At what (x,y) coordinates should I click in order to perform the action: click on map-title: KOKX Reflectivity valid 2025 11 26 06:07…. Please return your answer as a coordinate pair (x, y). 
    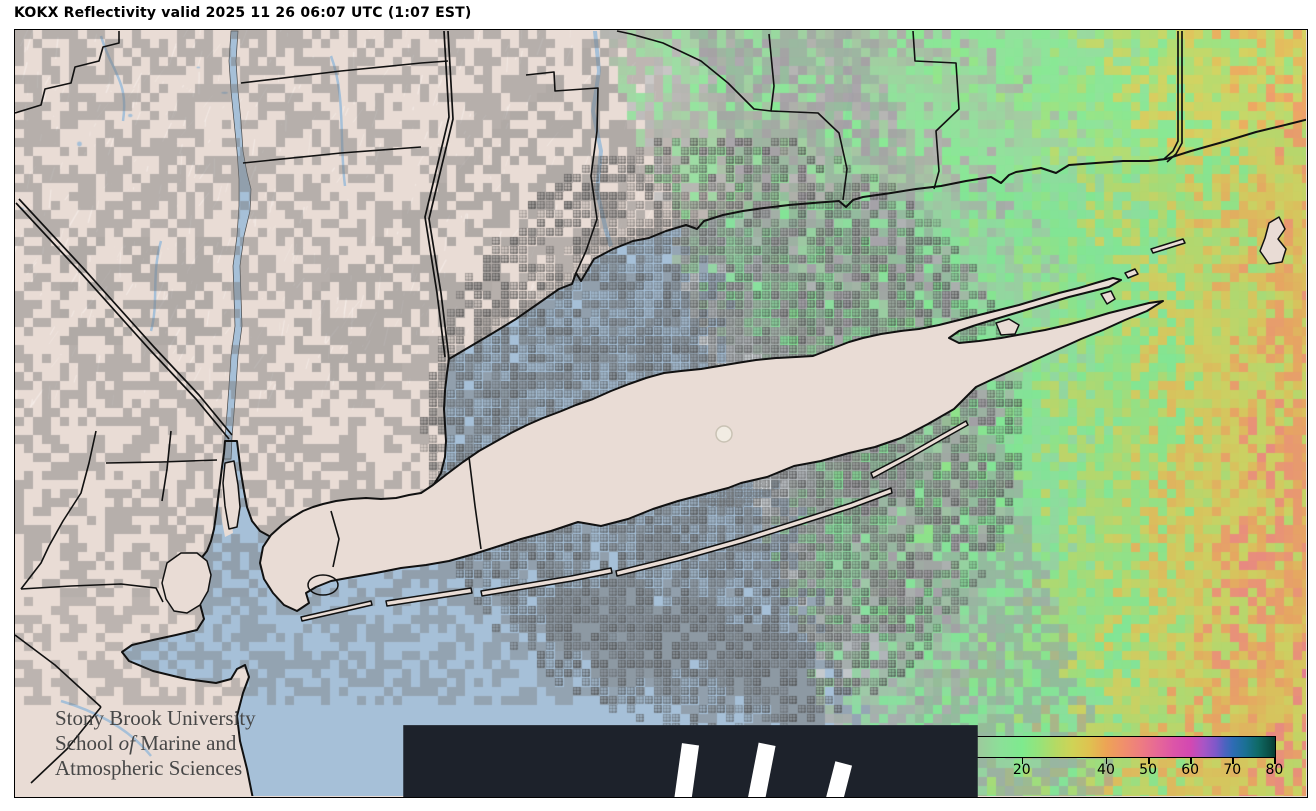
    Looking at the image, I should click on (243, 13).